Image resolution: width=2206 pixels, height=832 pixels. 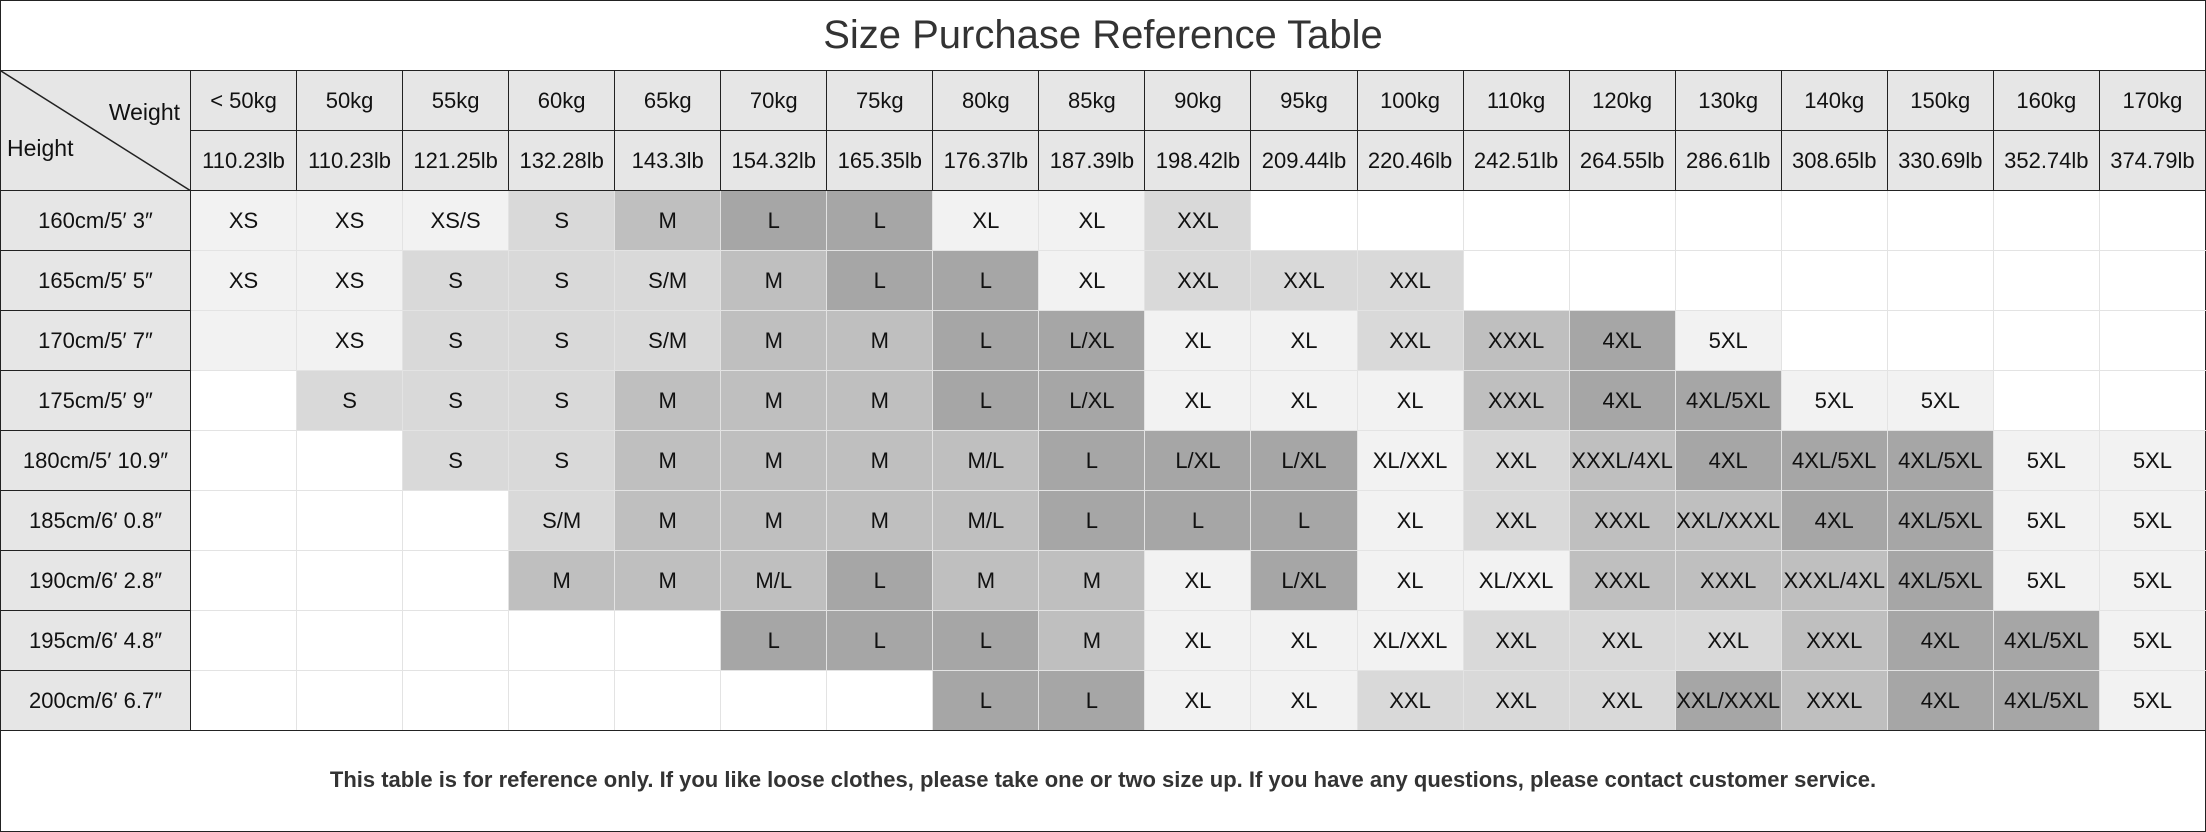 I want to click on size-cell: M/L, so click(x=986, y=520).